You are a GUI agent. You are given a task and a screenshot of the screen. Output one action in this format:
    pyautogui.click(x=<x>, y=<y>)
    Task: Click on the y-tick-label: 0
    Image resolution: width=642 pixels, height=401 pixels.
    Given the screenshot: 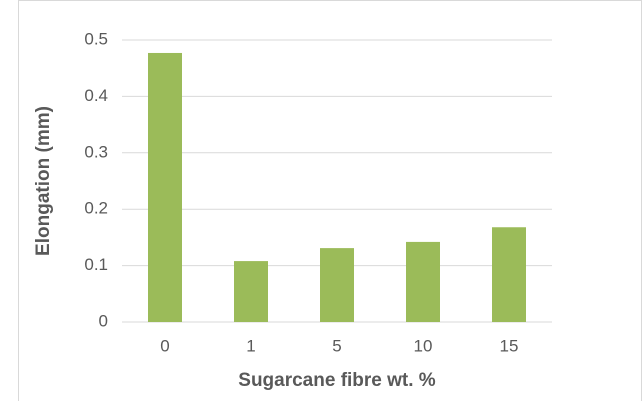 What is the action you would take?
    pyautogui.click(x=103, y=320)
    